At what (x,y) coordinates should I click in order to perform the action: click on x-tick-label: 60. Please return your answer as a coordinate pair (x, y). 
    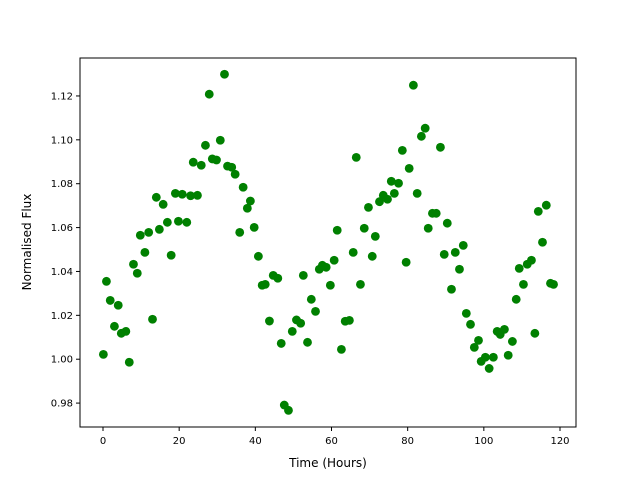
    Looking at the image, I should click on (331, 441).